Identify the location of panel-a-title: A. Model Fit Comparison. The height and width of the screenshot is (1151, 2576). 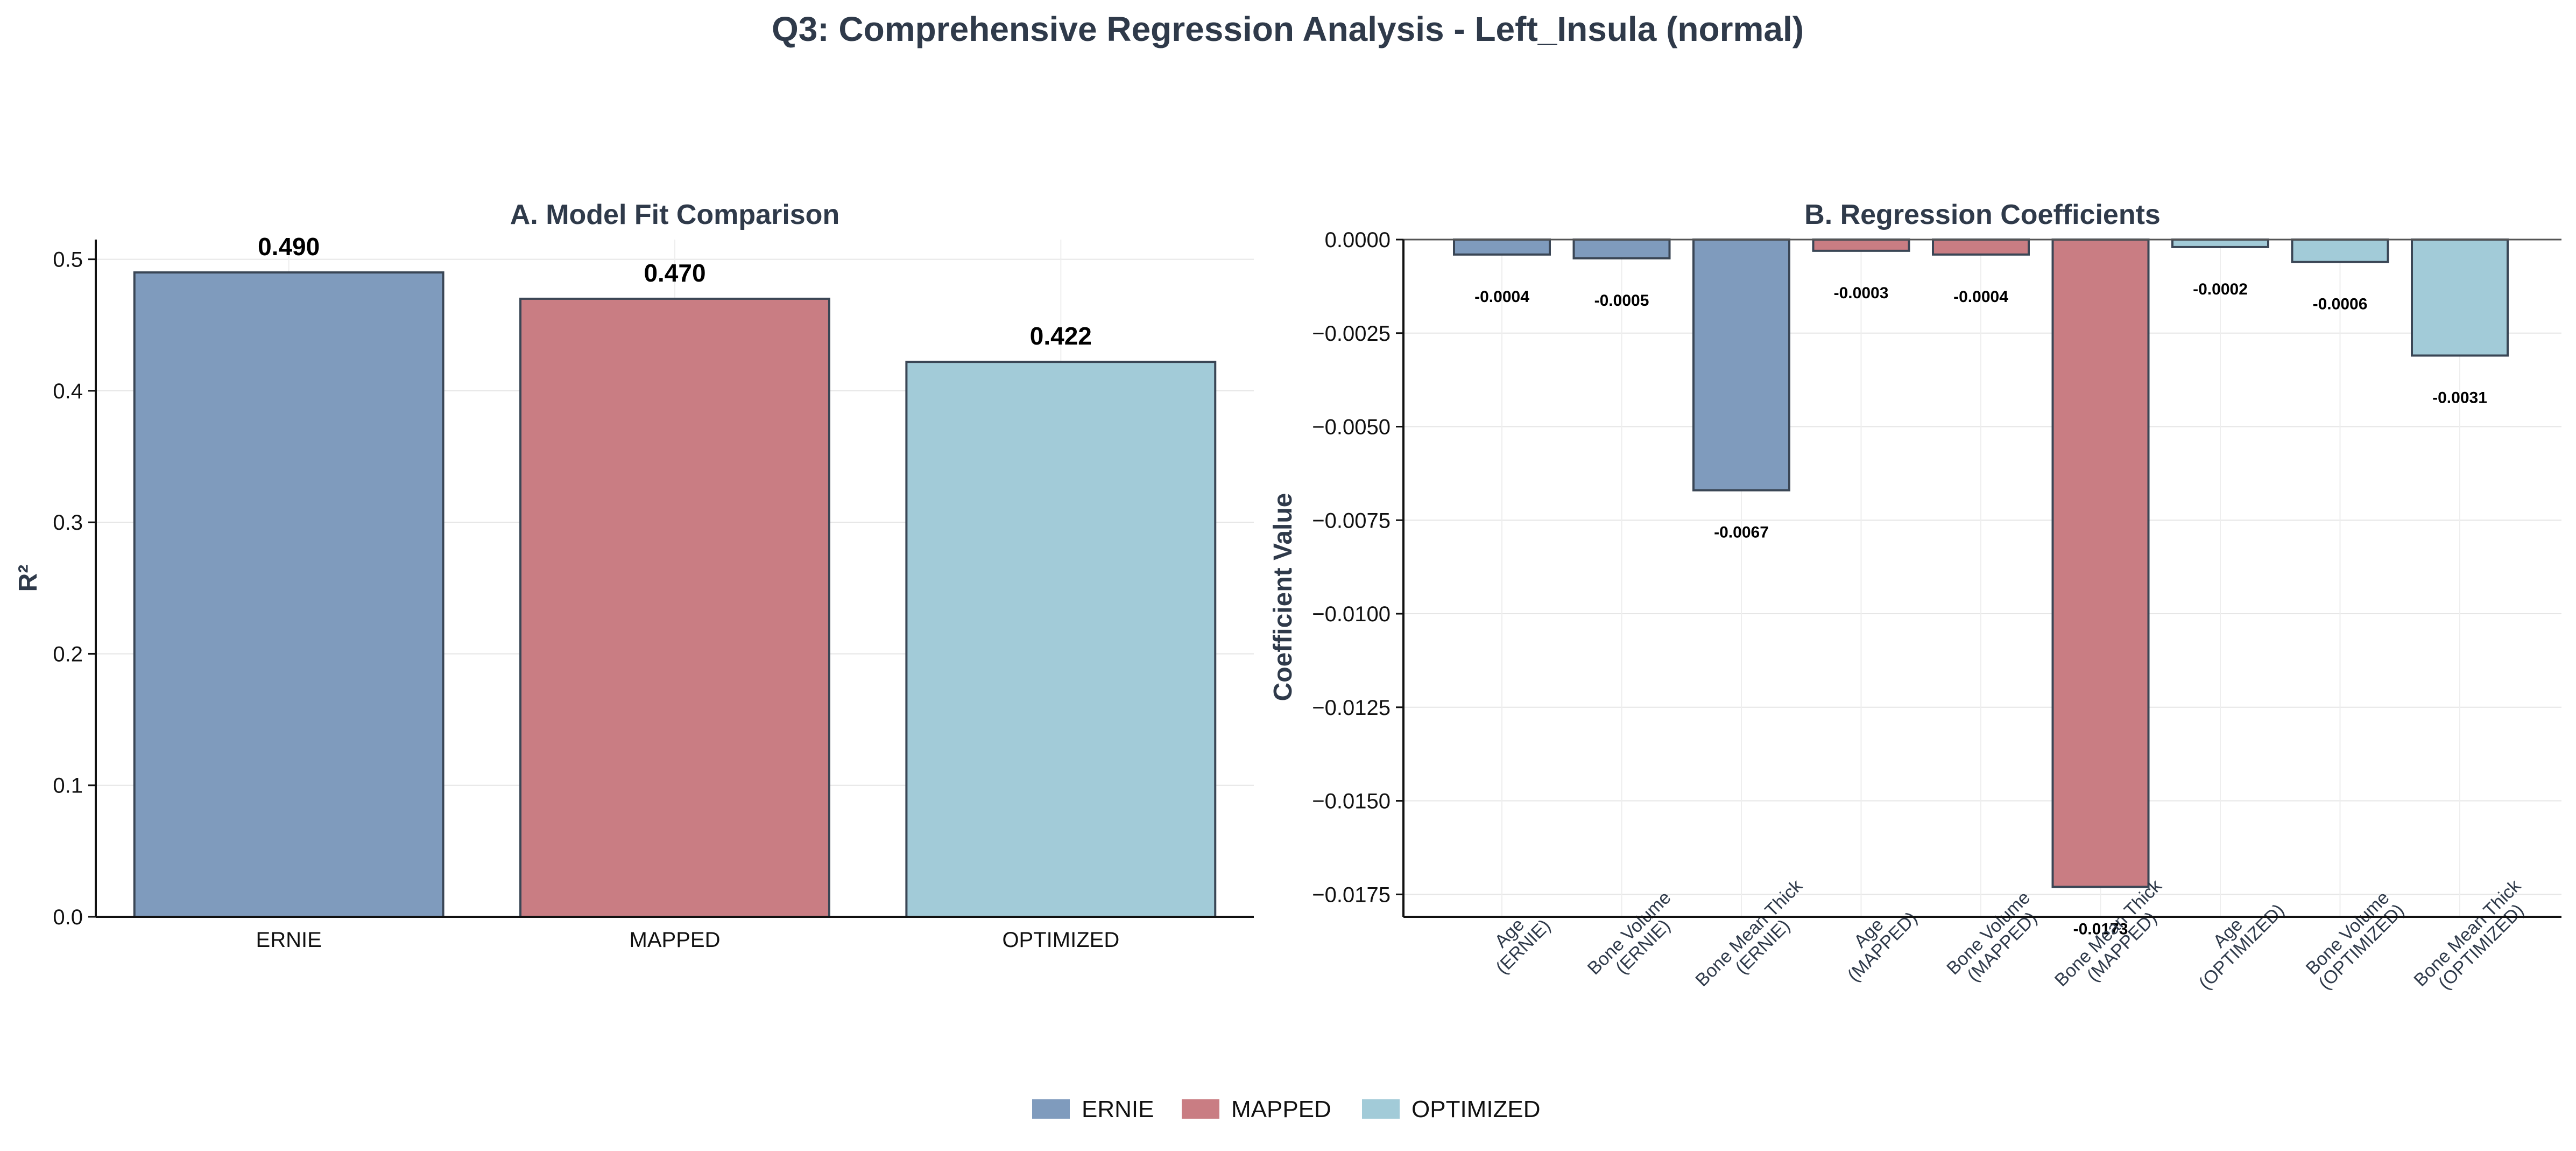
(674, 214).